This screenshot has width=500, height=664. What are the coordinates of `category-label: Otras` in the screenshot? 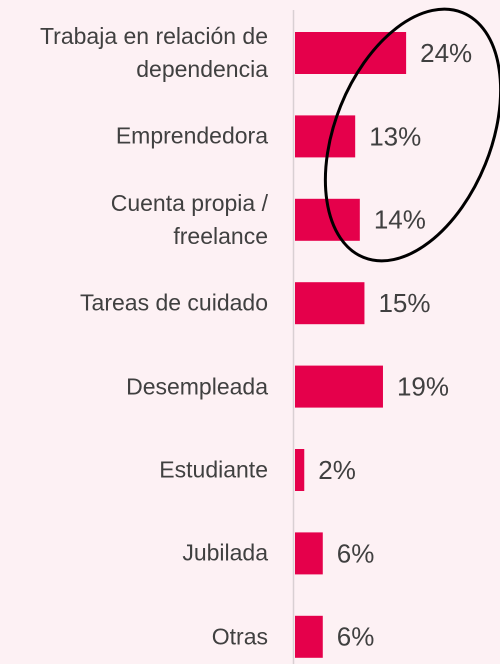 It's located at (239, 636).